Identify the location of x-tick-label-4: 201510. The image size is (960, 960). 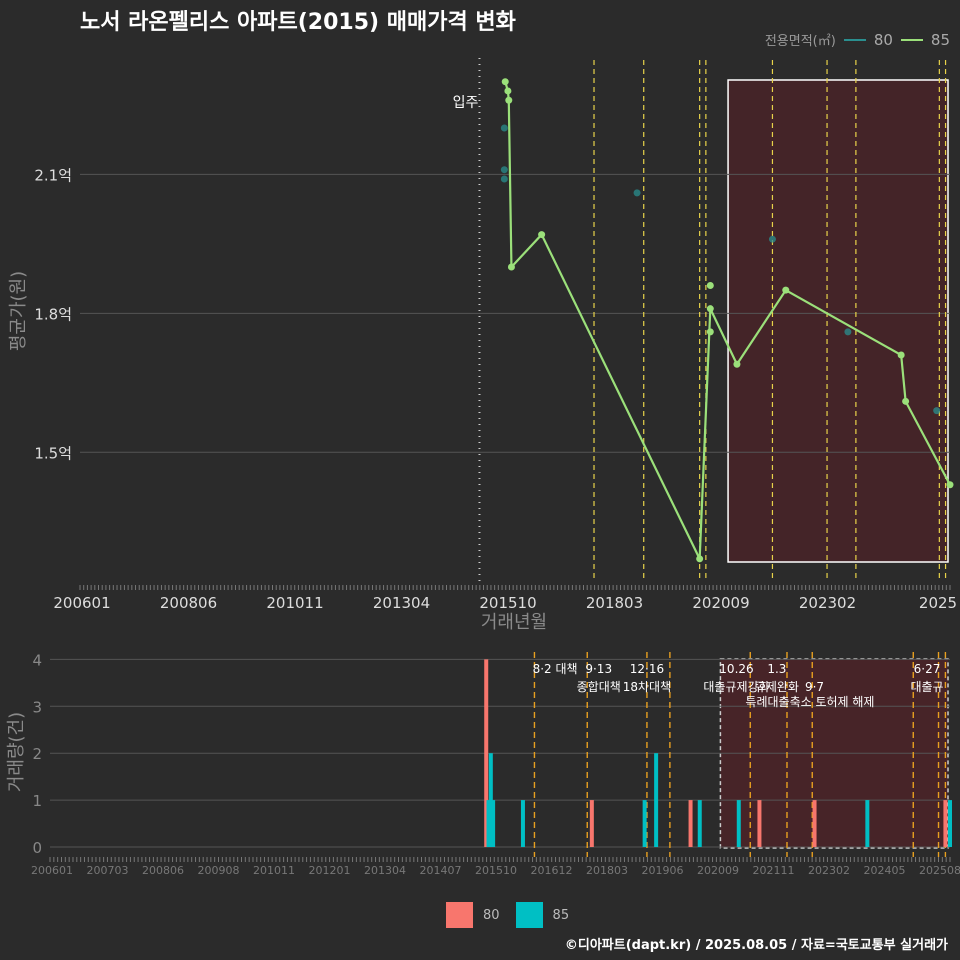
(507, 603).